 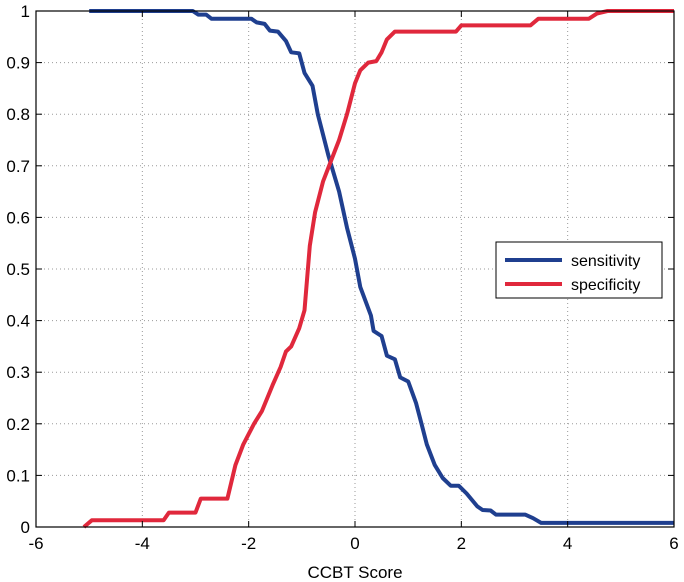 I want to click on y-tick-label: 1, so click(x=25, y=11).